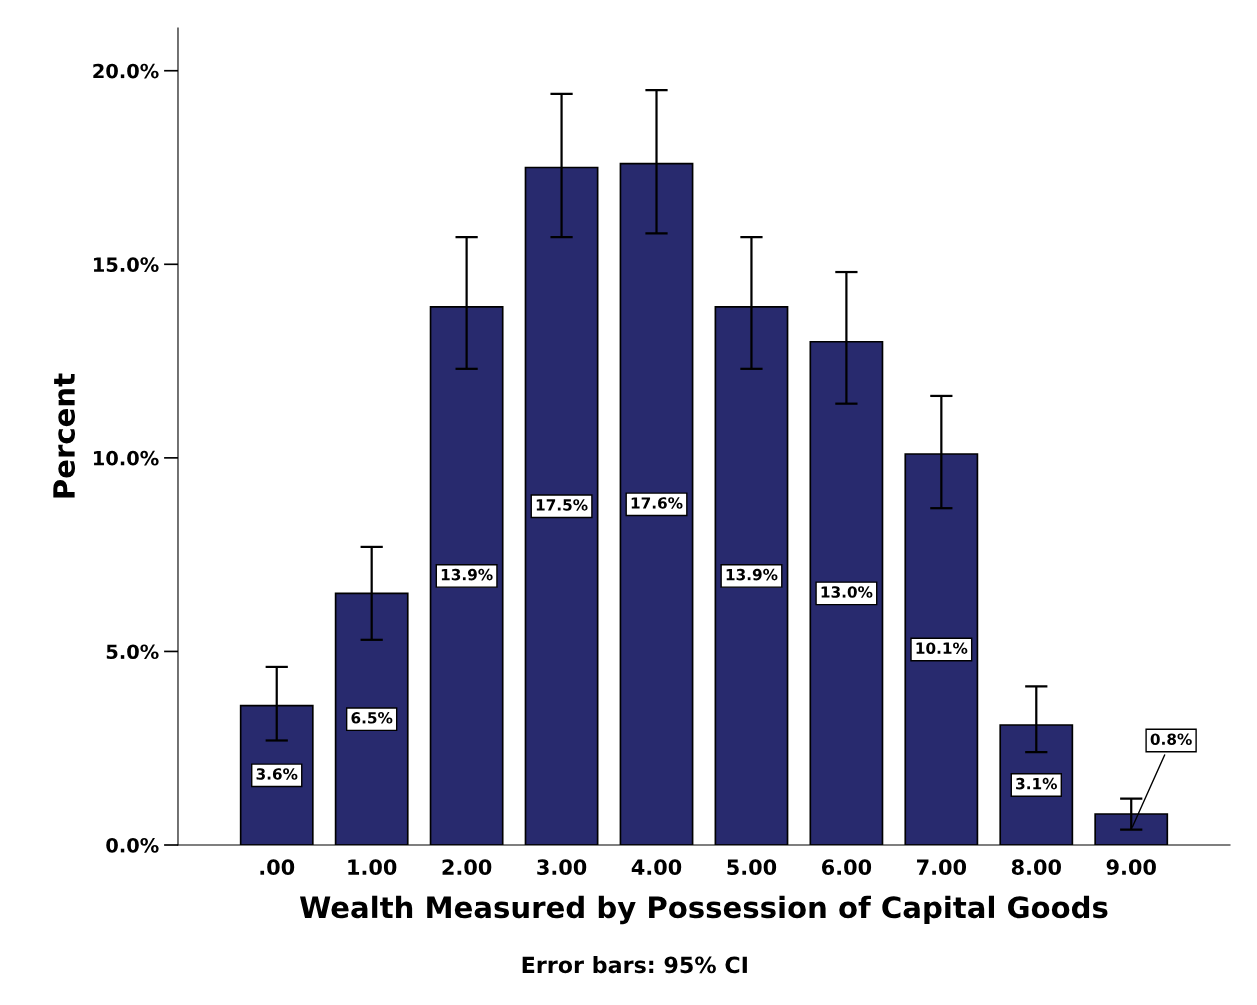 Image resolution: width=1257 pixels, height=1005 pixels. Describe the element at coordinates (372, 718) in the screenshot. I see `data-label: 6.5%` at that location.